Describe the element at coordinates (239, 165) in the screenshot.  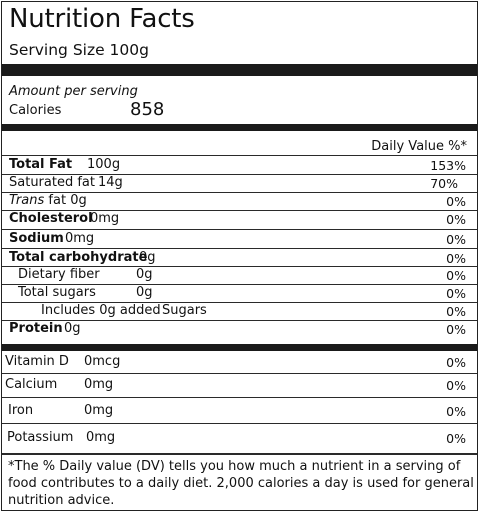
I see `nutrient-row-total-fat: Total Fat 100g 153%` at that location.